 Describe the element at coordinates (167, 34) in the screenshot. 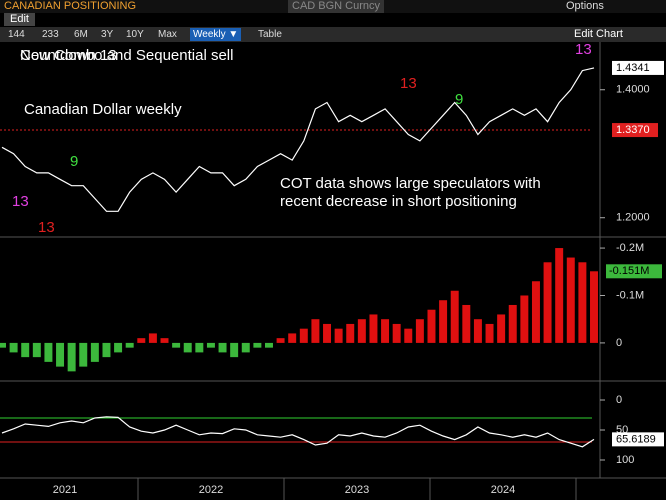

I see `toolbar-button: Max` at that location.